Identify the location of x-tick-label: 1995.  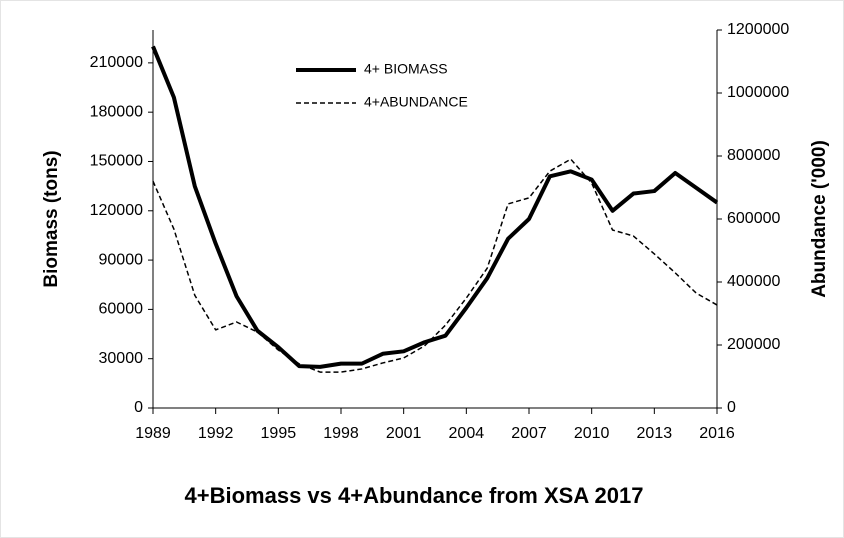
(279, 433).